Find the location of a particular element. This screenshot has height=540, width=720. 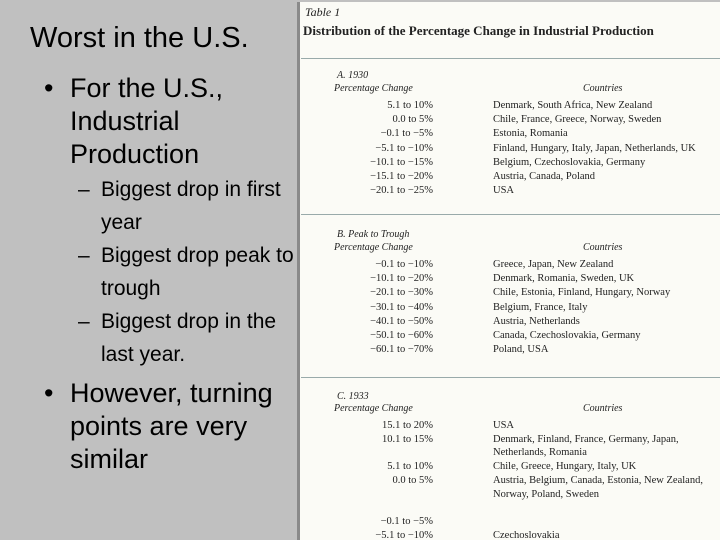

country-list: Chile, France, Greece, Norway, Sweden is located at coordinates (577, 120).